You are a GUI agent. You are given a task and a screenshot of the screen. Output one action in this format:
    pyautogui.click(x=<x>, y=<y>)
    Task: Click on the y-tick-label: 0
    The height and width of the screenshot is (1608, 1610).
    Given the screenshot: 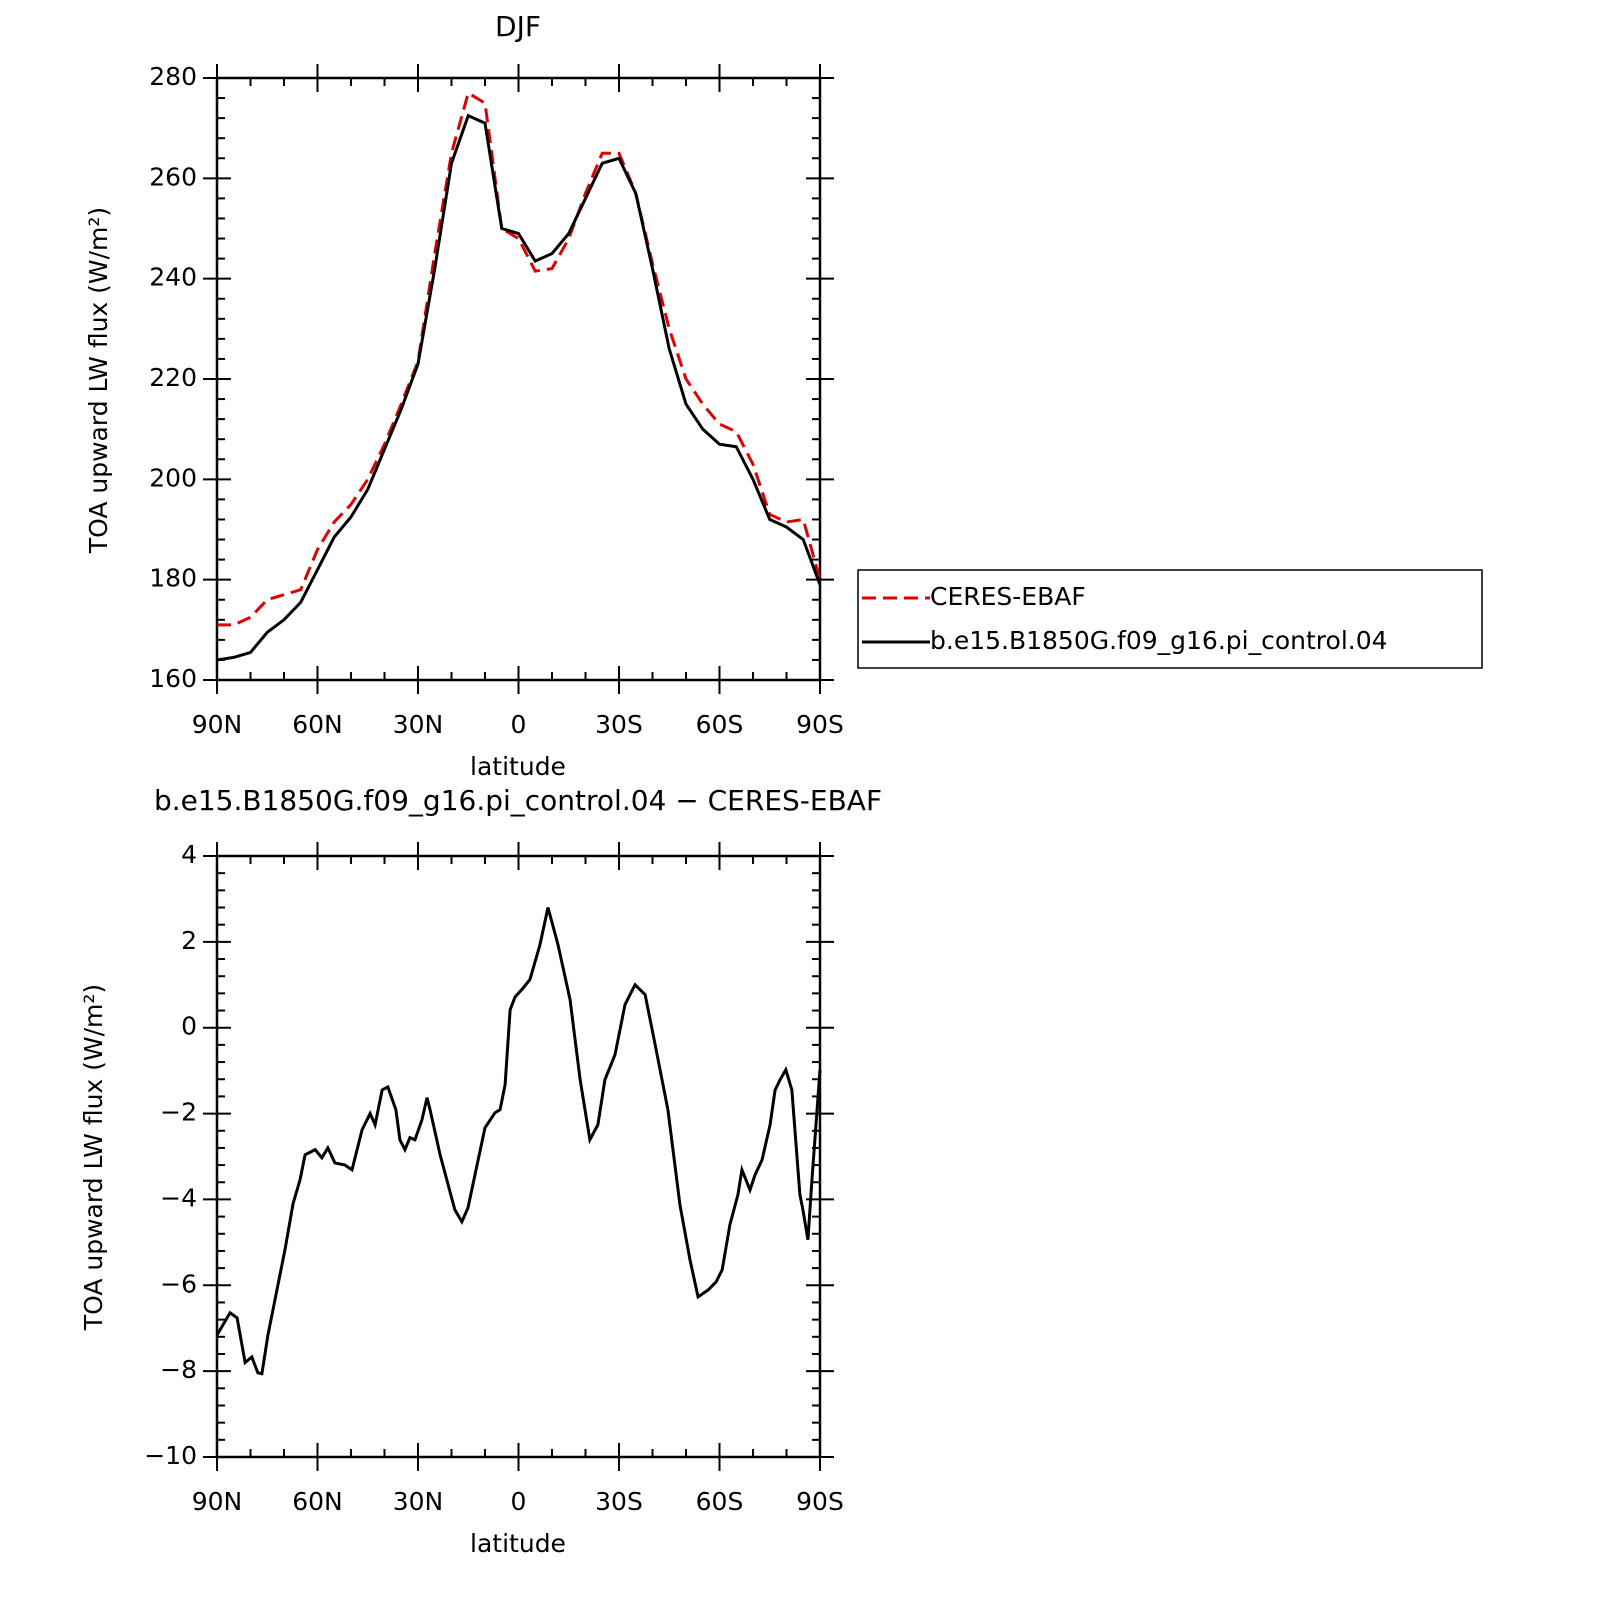 What is the action you would take?
    pyautogui.click(x=189, y=1026)
    